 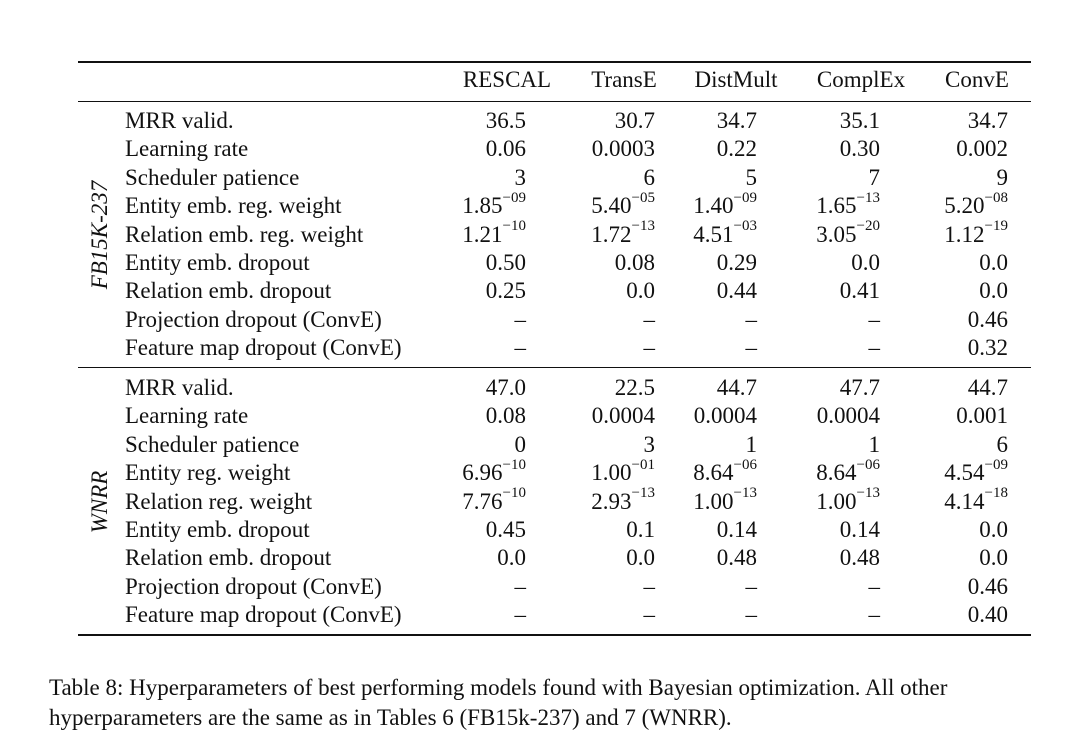 I want to click on column-header-complex: ComplEx, so click(x=861, y=79).